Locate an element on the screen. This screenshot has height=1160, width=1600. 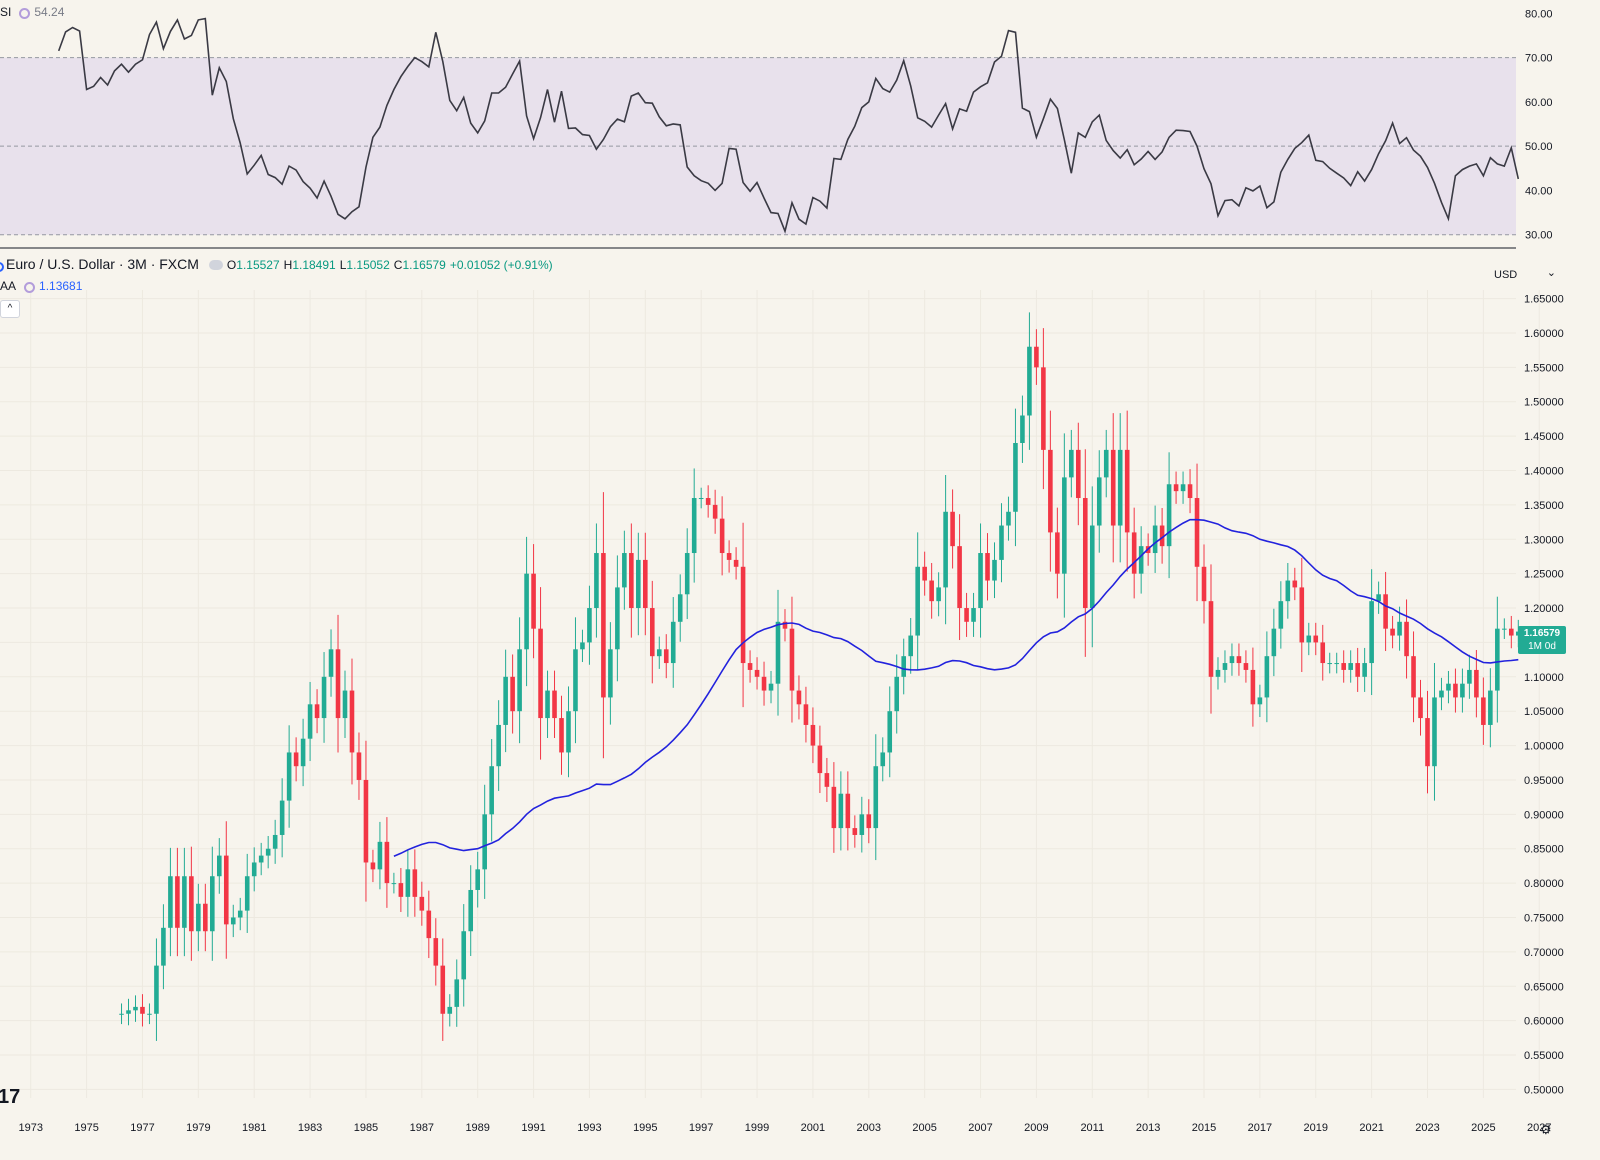
time-tick-label: 1995 is located at coordinates (645, 1128).